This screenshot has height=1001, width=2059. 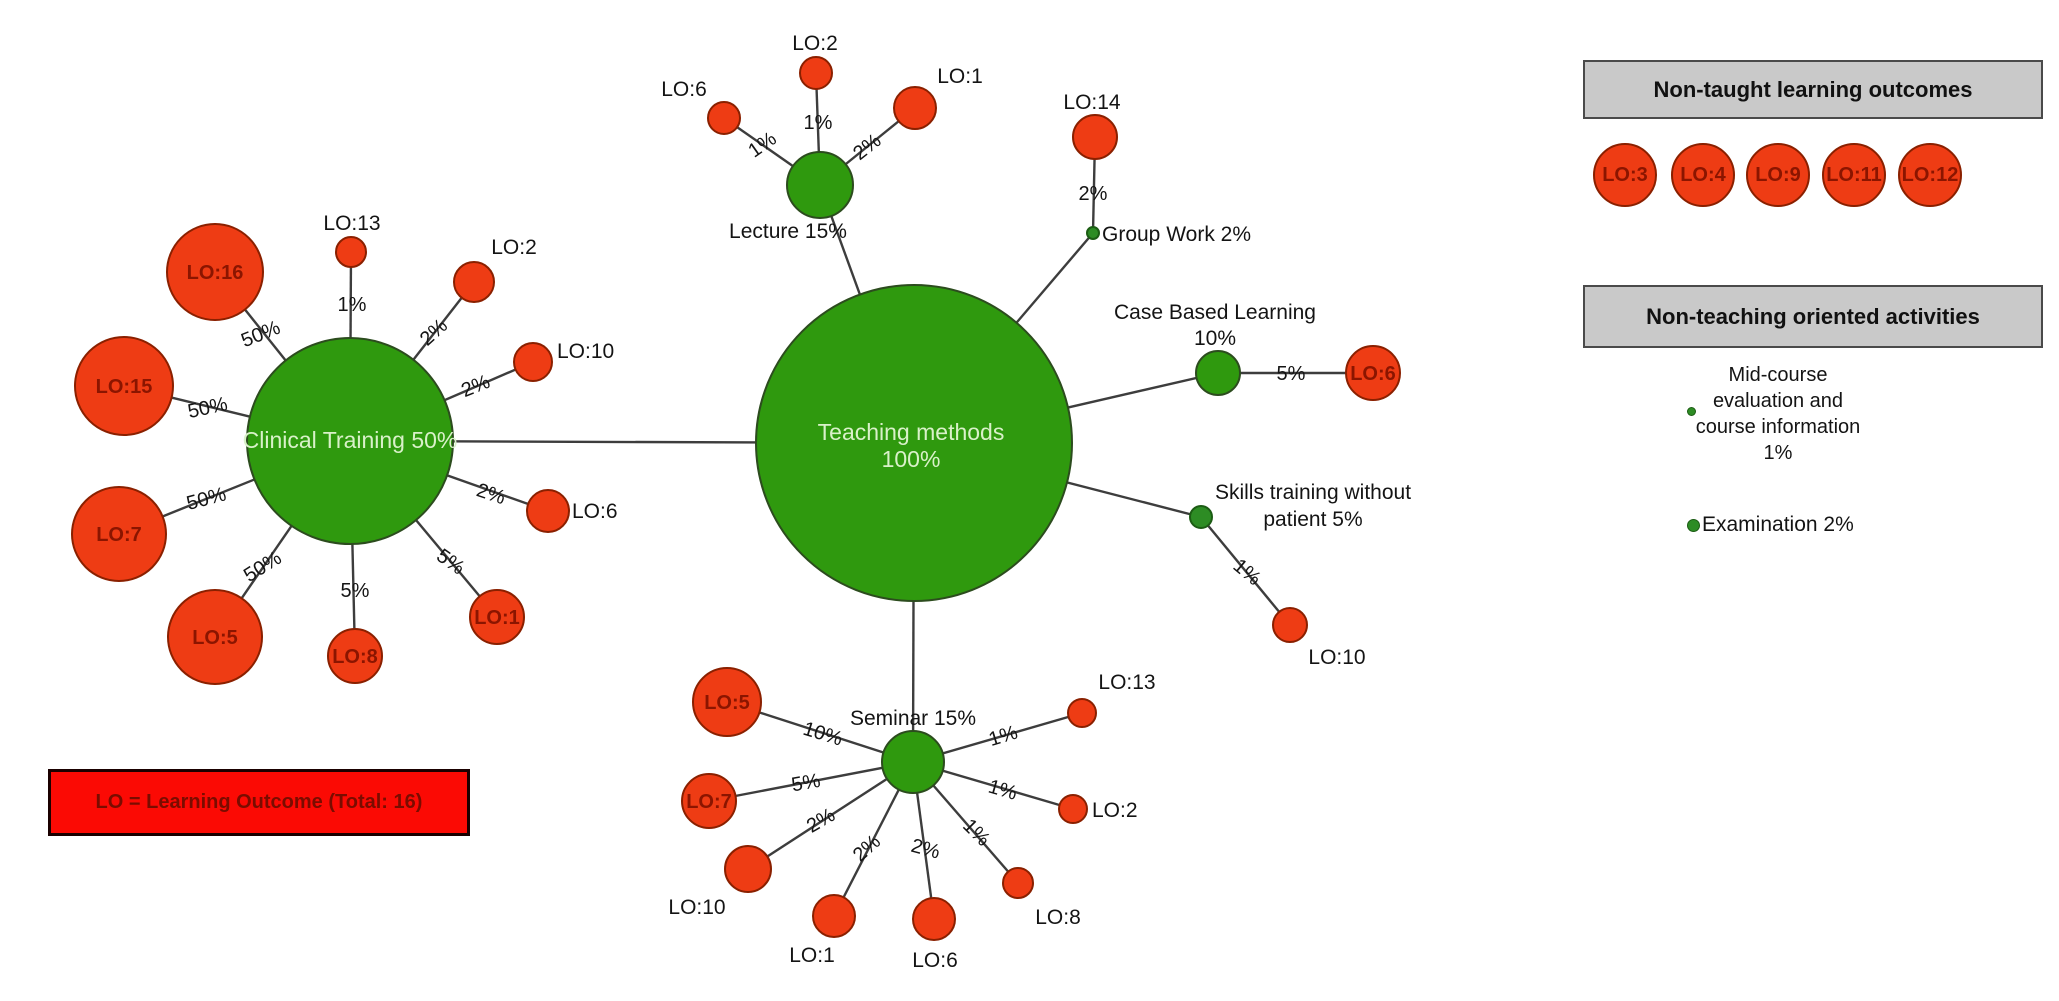 What do you see at coordinates (821, 821) in the screenshot?
I see `edge-label-seminar-lo10s: 2%` at bounding box center [821, 821].